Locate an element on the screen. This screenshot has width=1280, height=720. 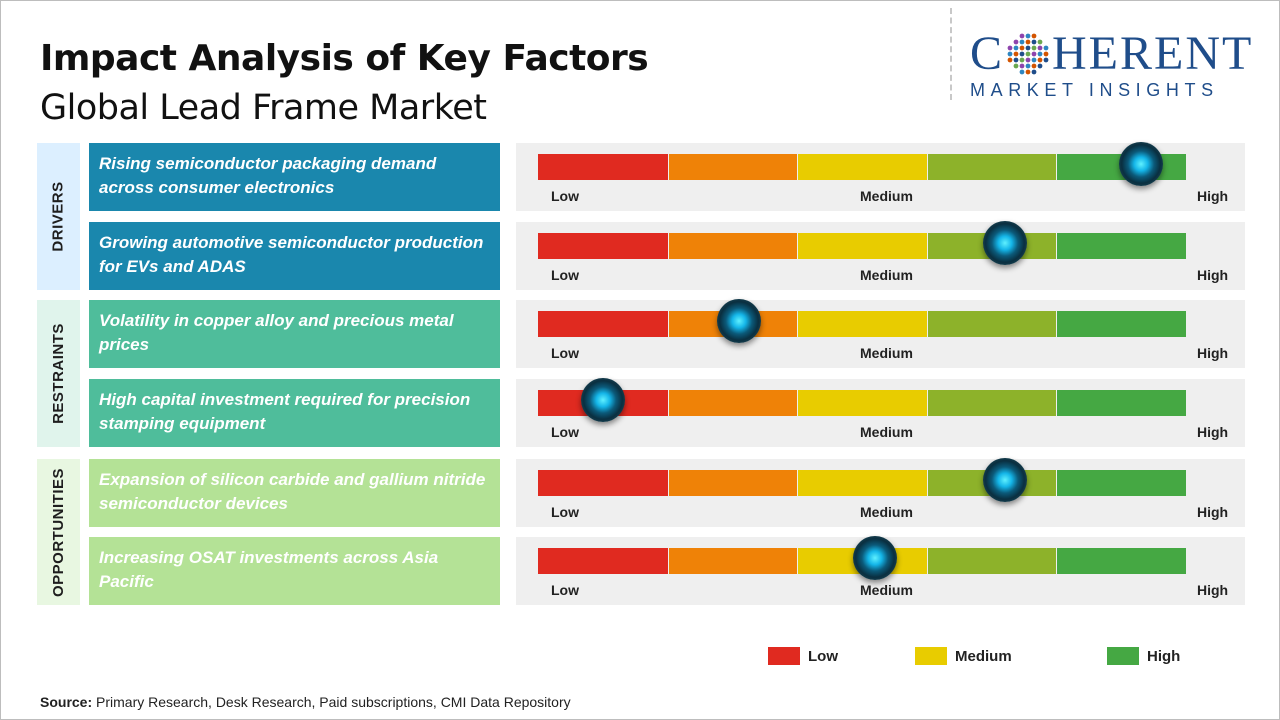
legend-swatch-high is located at coordinates (1123, 656).